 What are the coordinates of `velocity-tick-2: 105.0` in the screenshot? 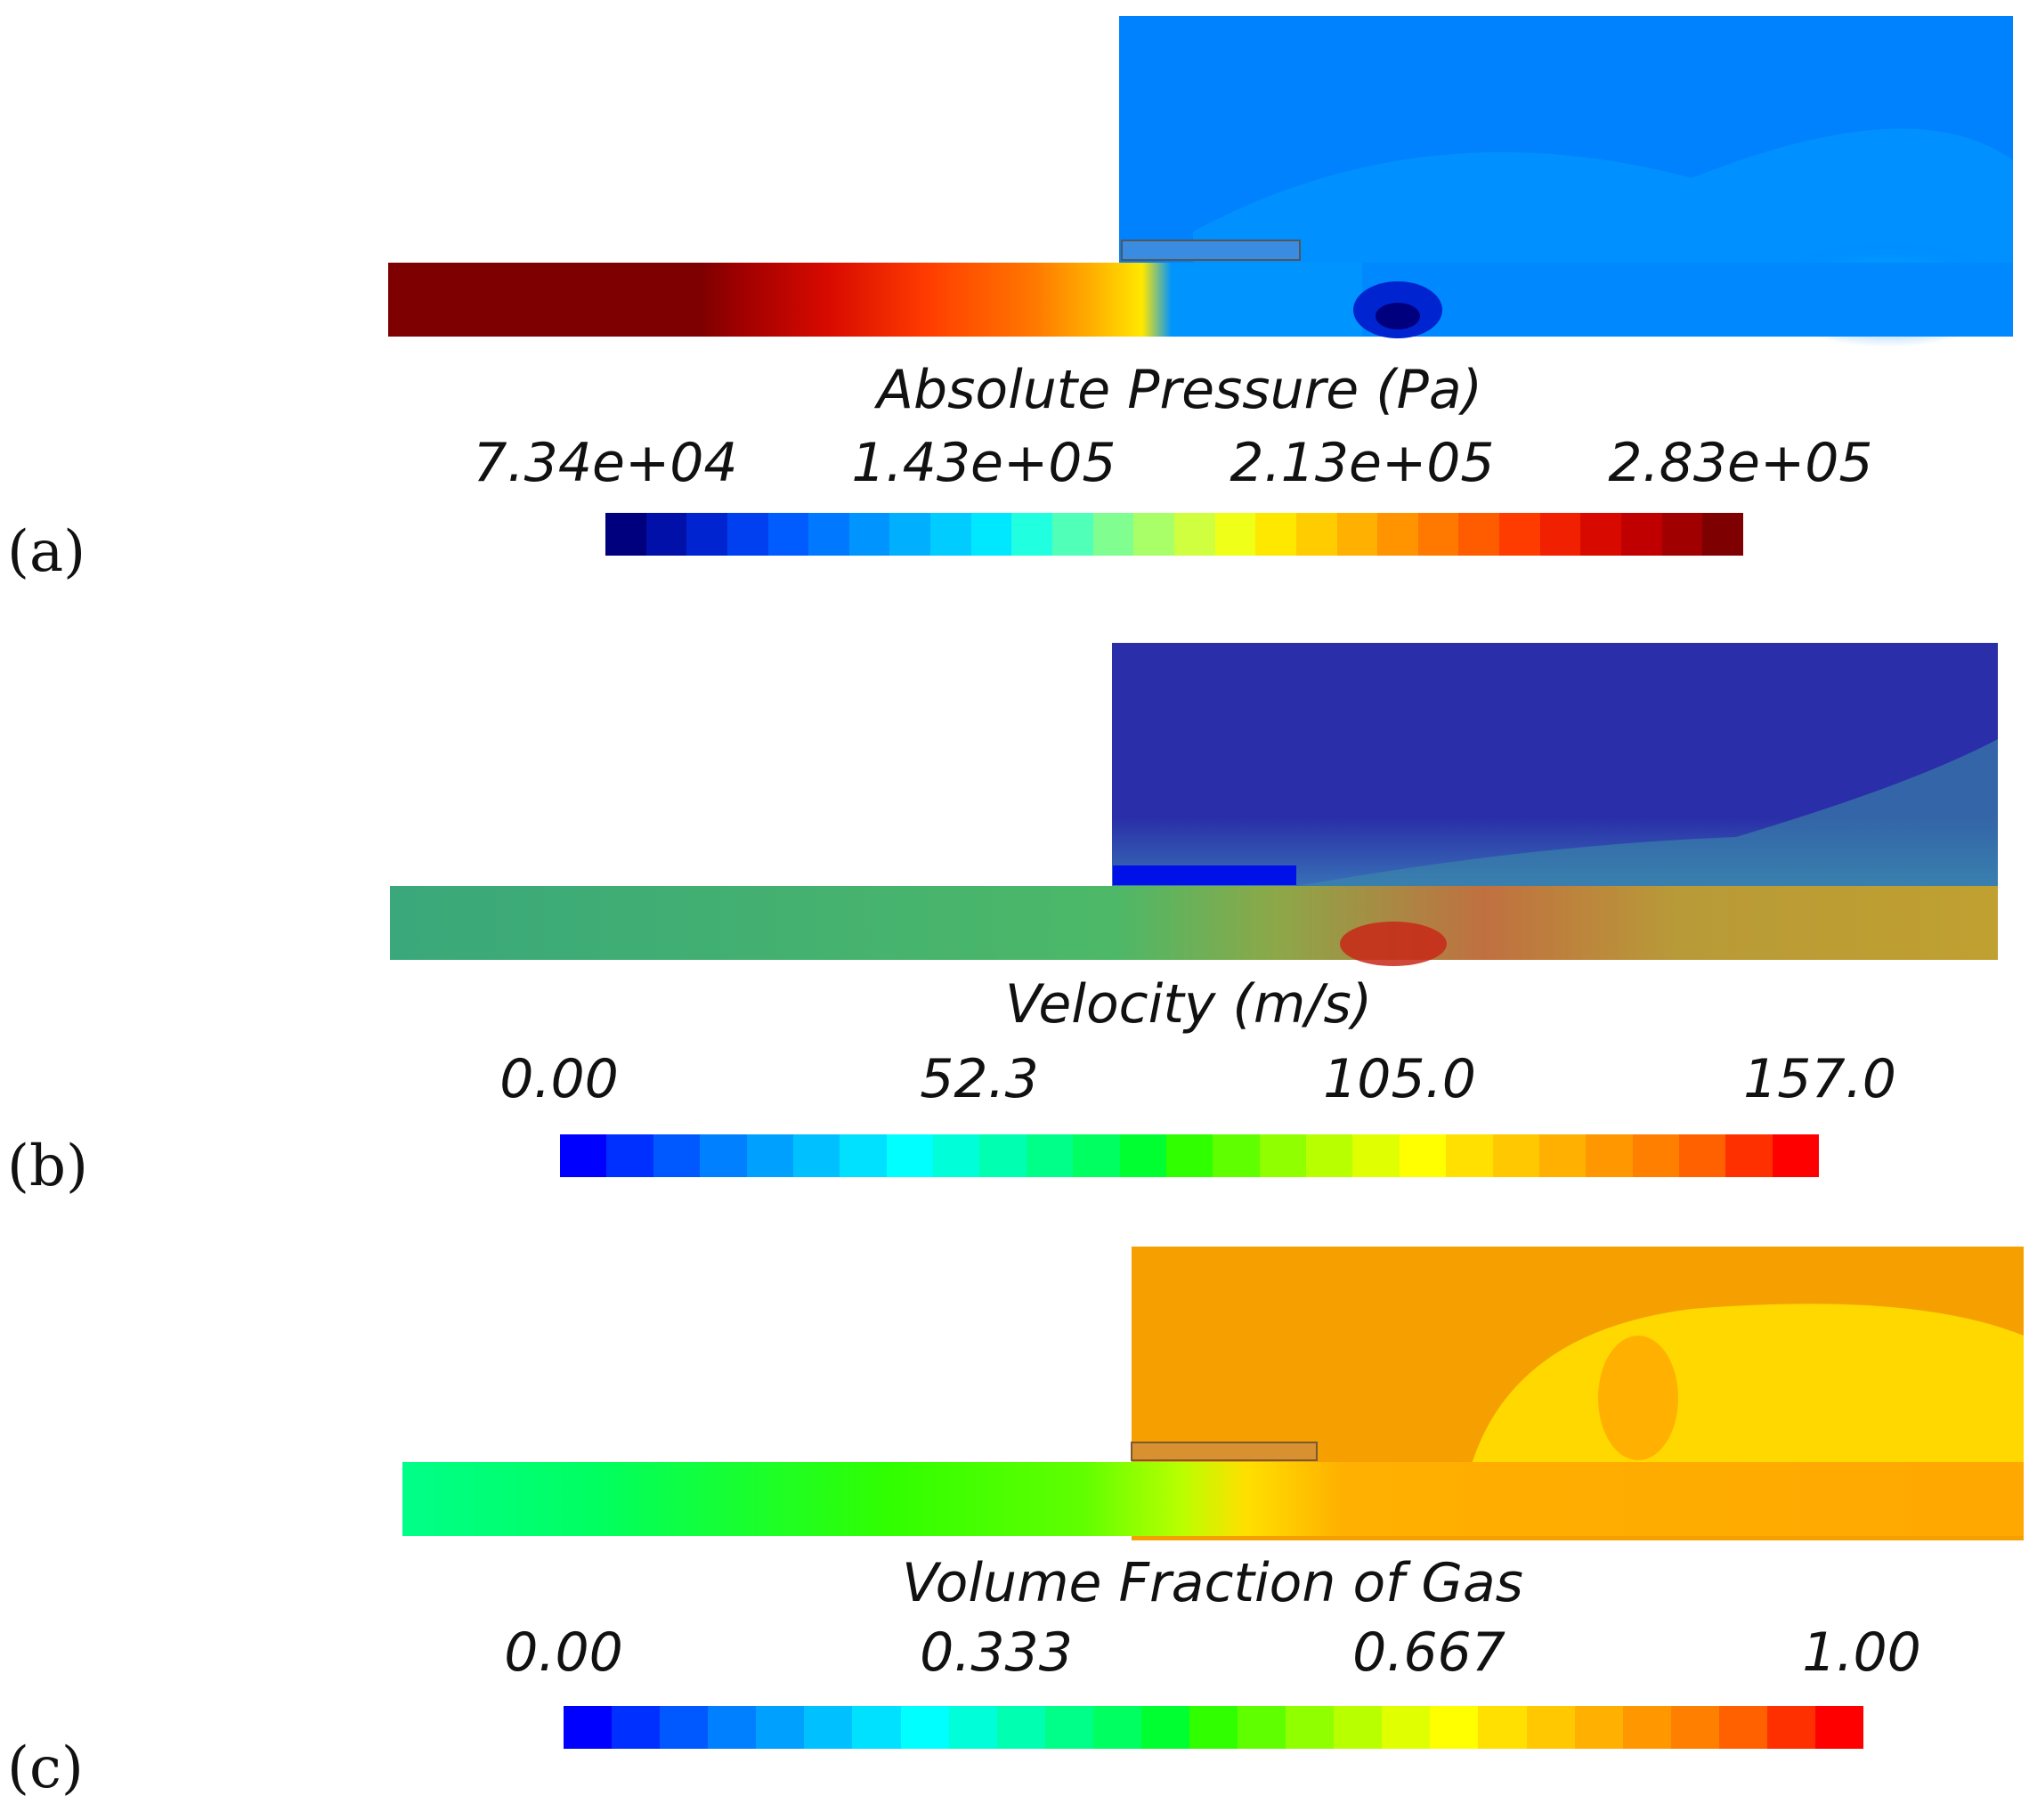 It's located at (1399, 1079).